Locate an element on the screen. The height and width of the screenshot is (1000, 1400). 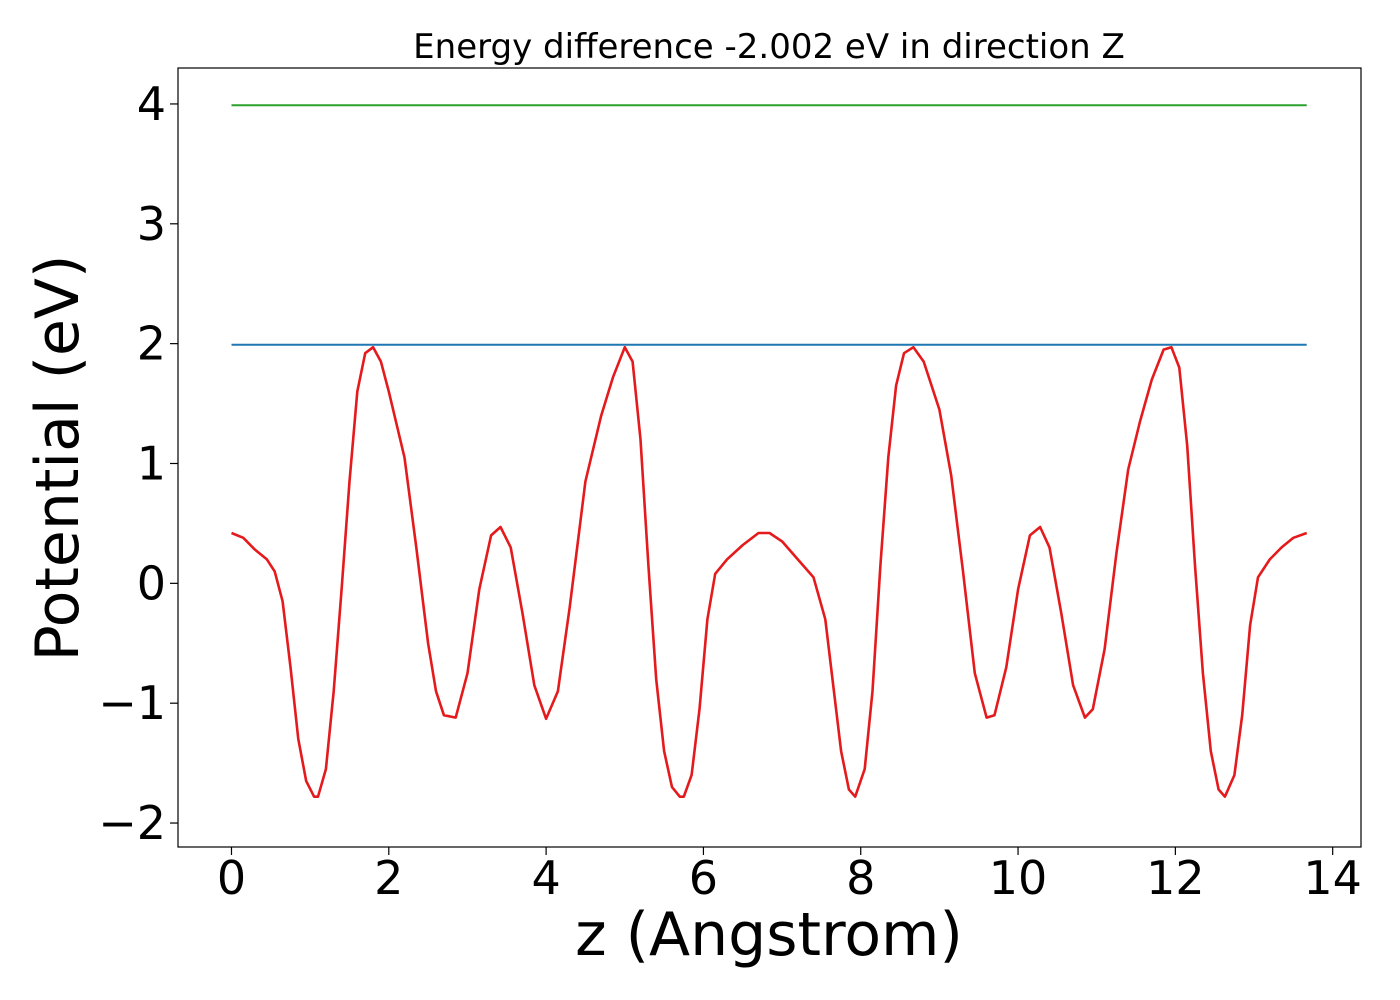
y-tick-label: 3 is located at coordinates (151, 224).